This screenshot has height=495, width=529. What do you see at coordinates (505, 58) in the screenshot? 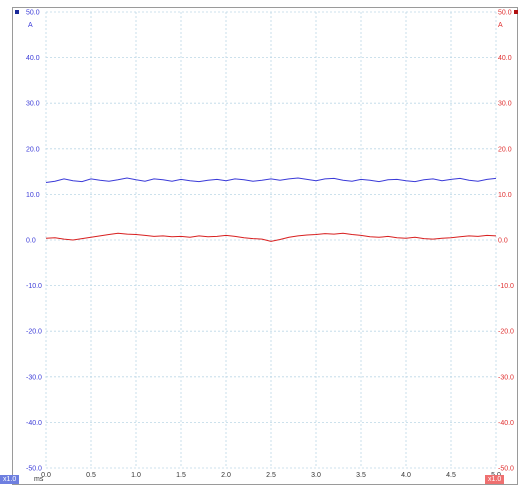
I see `right-axis-tick-label: 40.0` at bounding box center [505, 58].